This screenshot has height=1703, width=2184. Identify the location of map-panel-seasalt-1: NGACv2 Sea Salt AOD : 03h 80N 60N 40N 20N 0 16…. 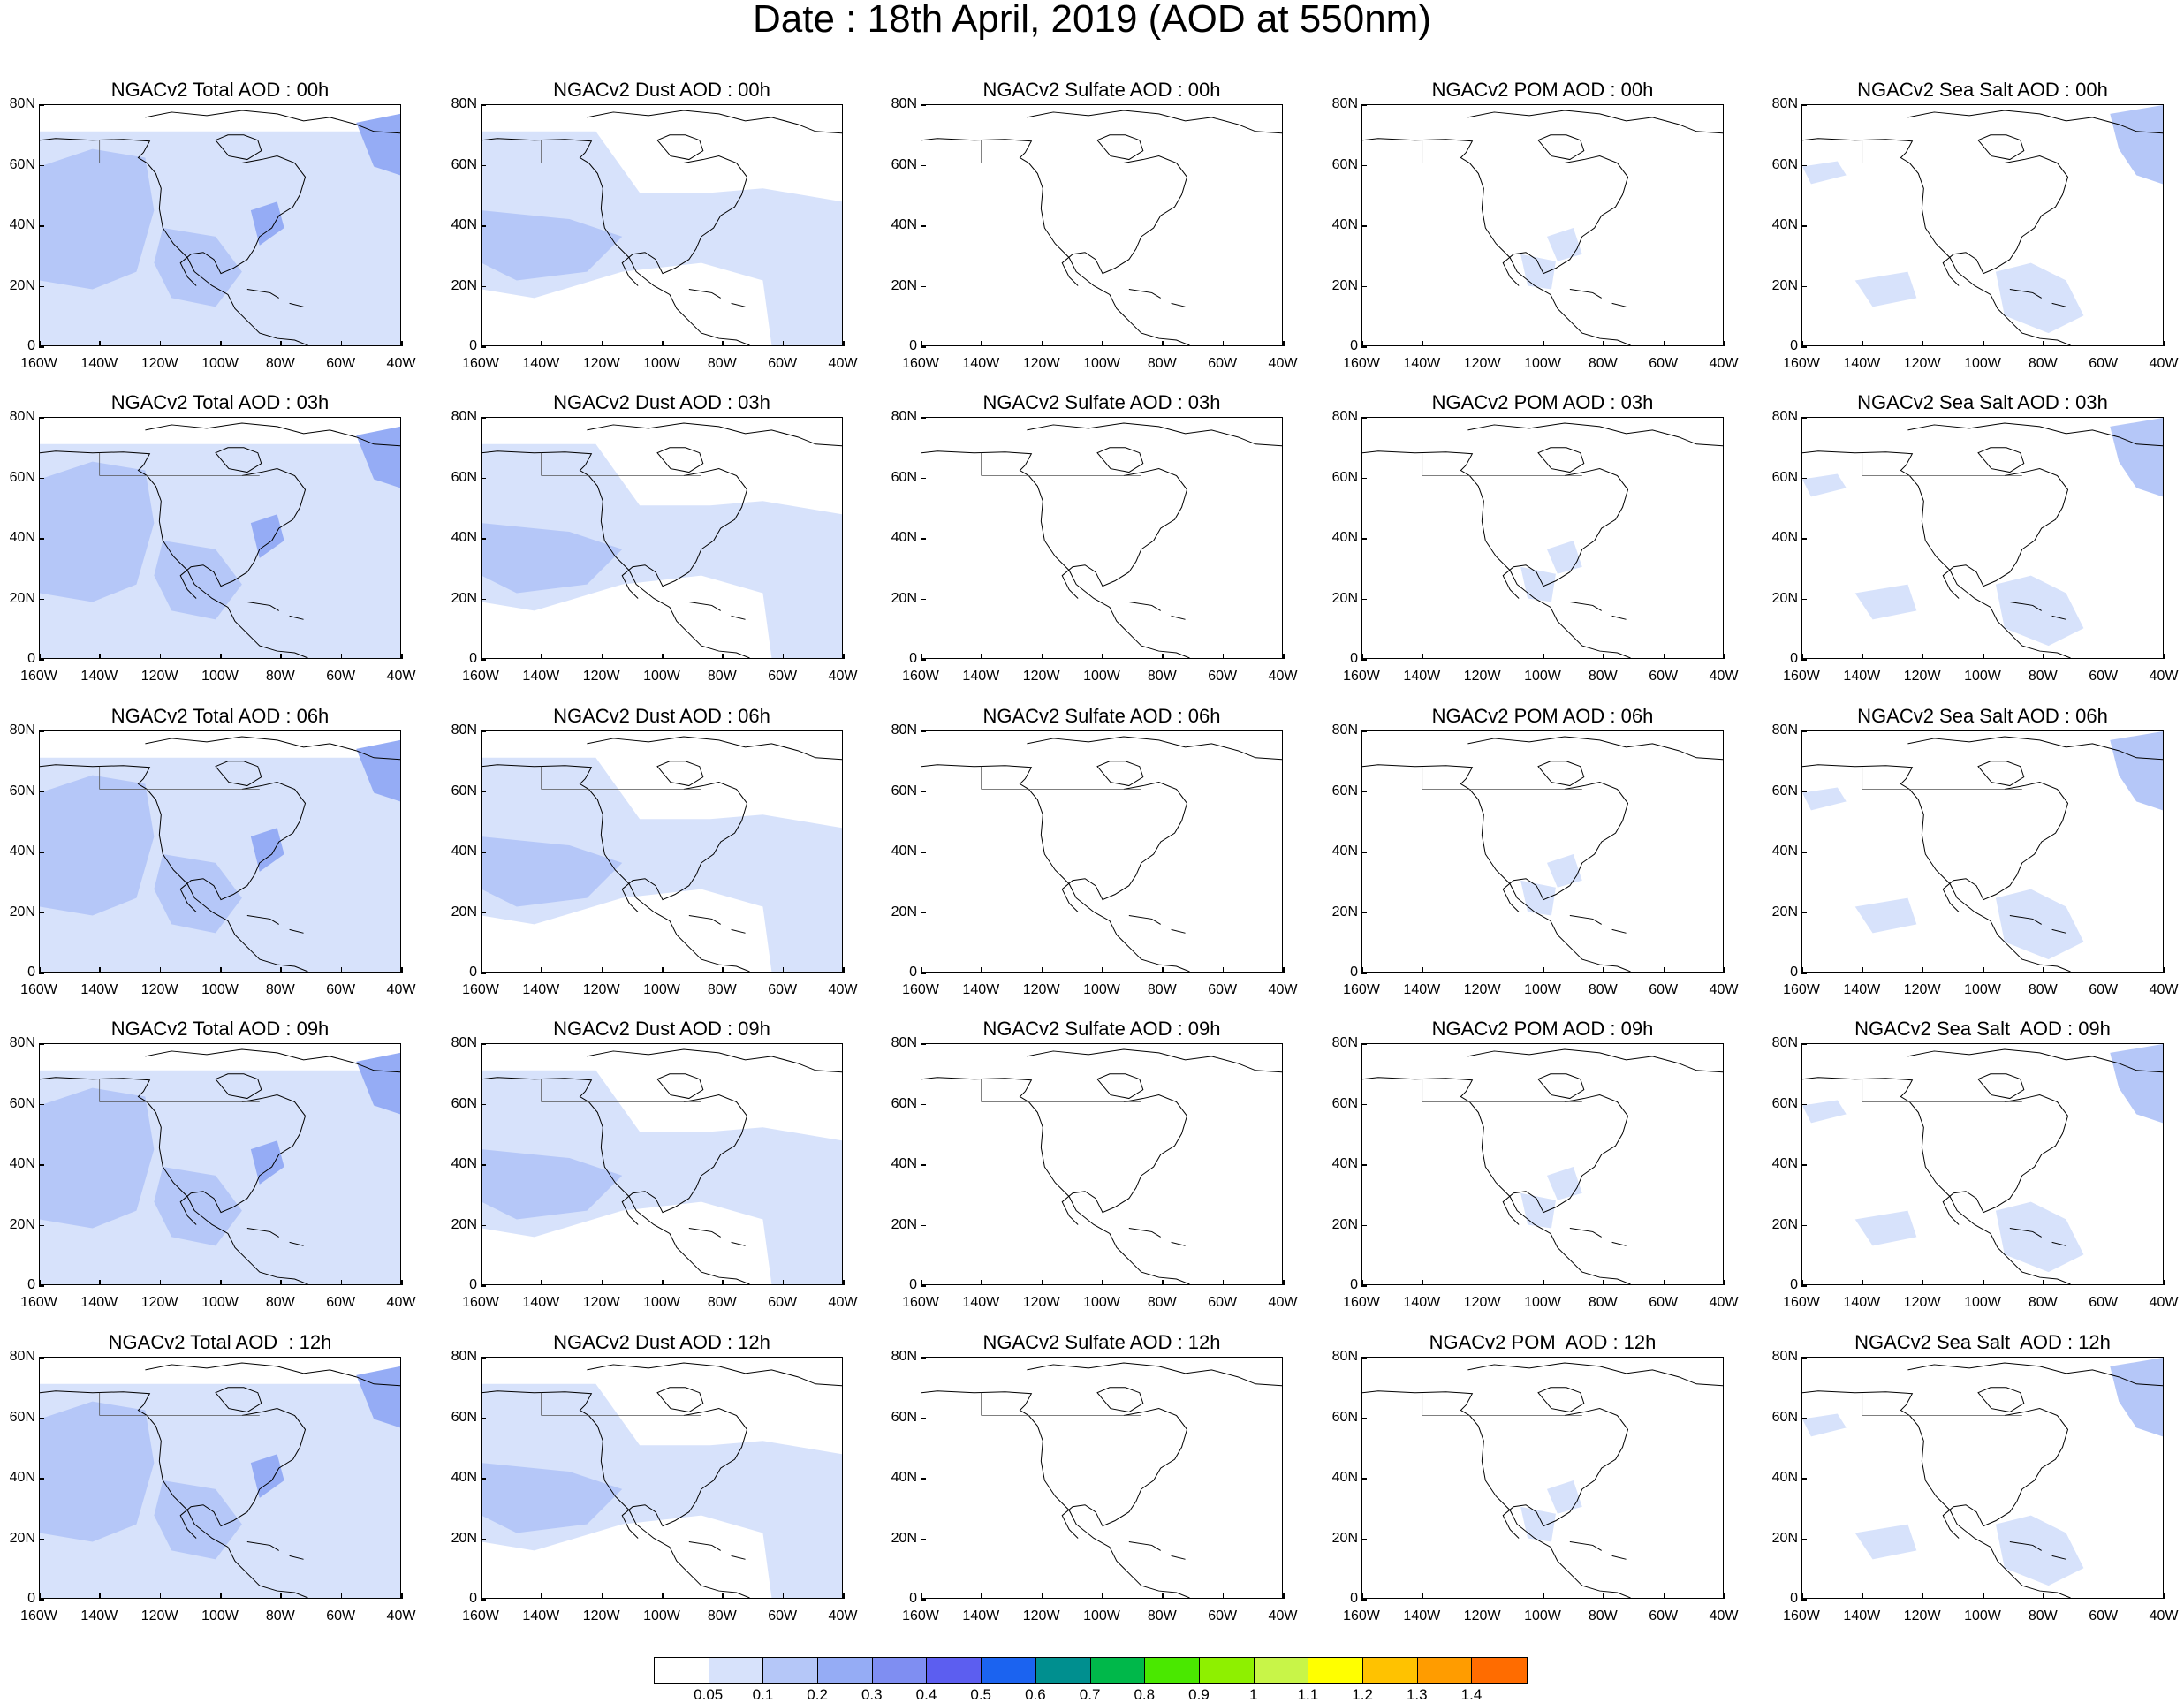
(1971, 544).